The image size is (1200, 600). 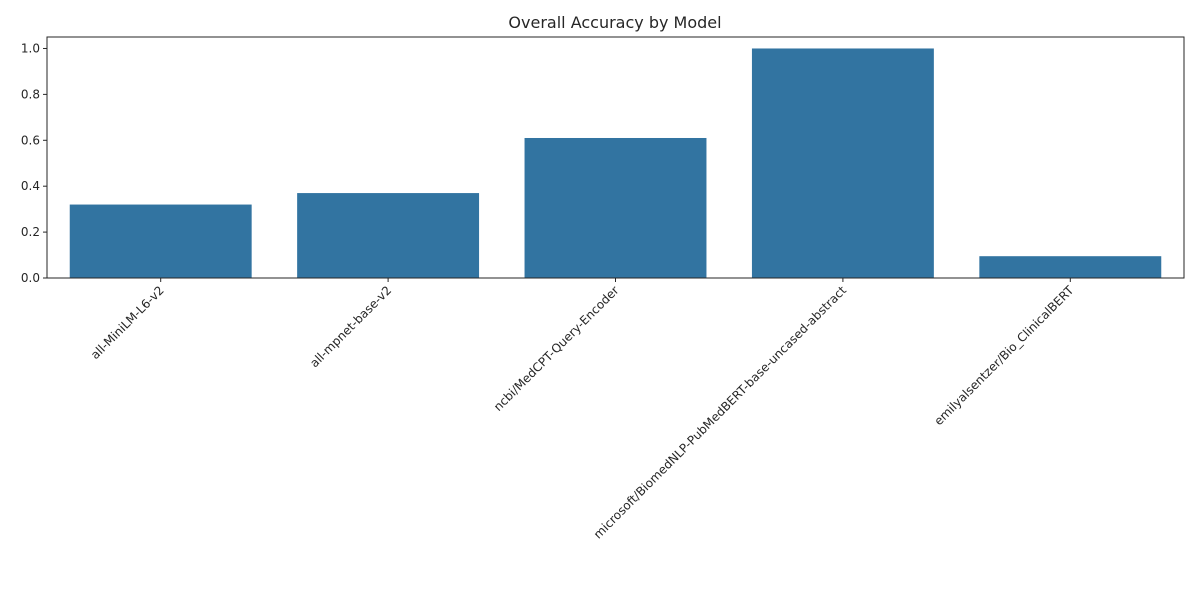 I want to click on x-tick-label-2: ncbi/MedCPT-Query-Encoder, so click(x=556, y=348).